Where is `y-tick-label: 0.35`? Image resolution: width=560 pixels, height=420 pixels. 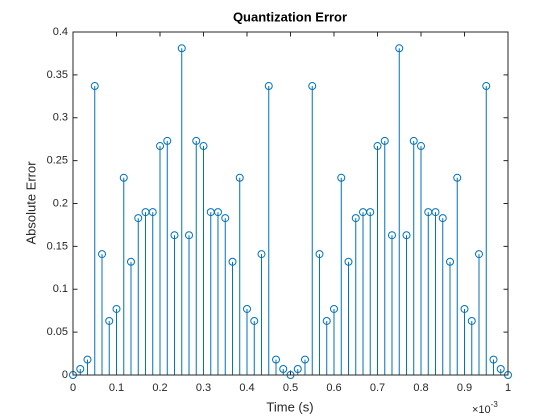 y-tick-label: 0.35 is located at coordinates (57, 75).